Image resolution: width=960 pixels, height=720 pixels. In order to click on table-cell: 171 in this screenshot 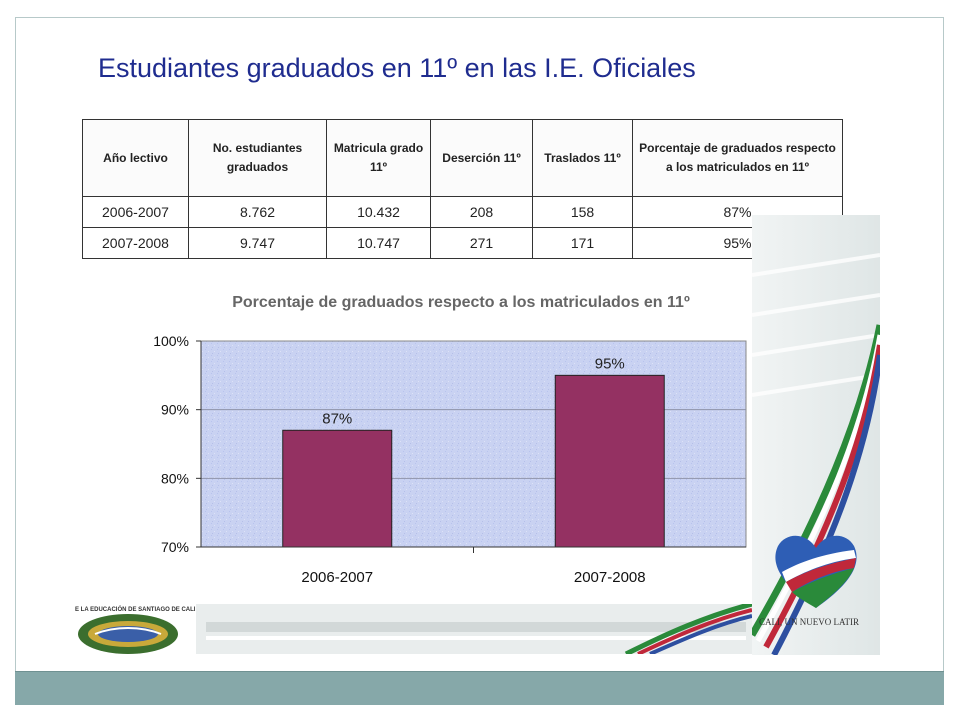, I will do `click(582, 243)`.